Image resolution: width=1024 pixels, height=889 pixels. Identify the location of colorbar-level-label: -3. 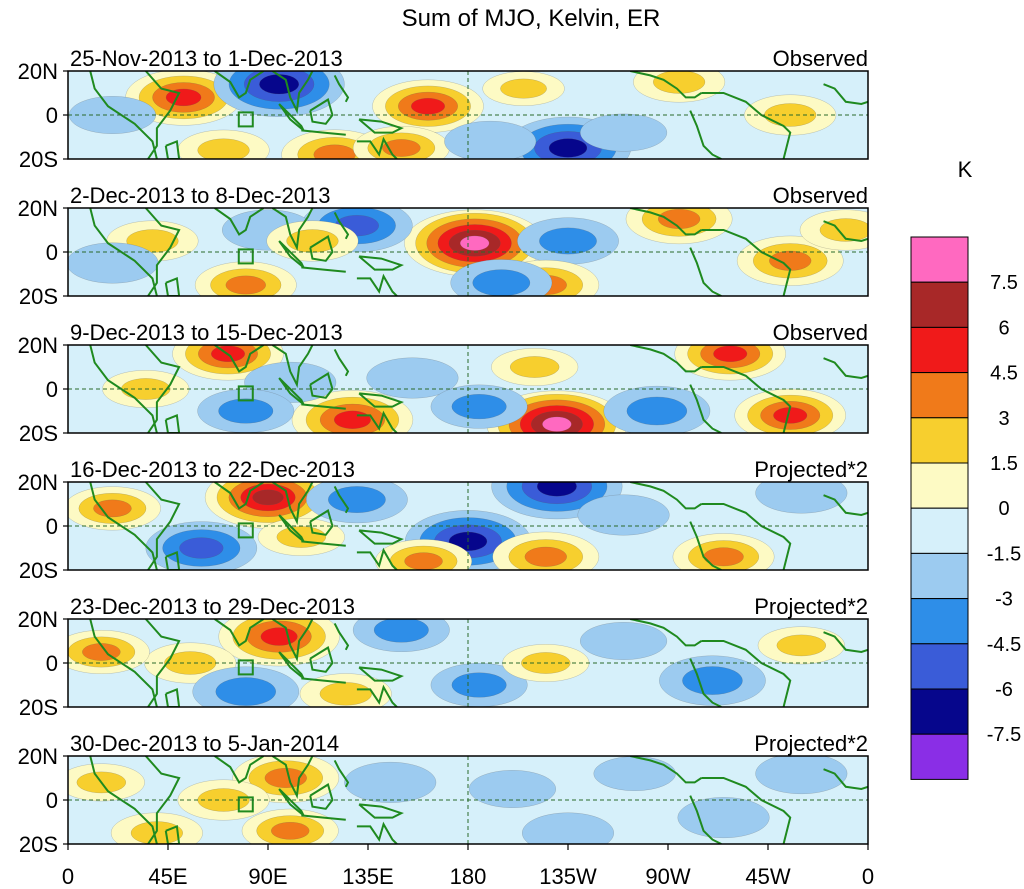
(1004, 600).